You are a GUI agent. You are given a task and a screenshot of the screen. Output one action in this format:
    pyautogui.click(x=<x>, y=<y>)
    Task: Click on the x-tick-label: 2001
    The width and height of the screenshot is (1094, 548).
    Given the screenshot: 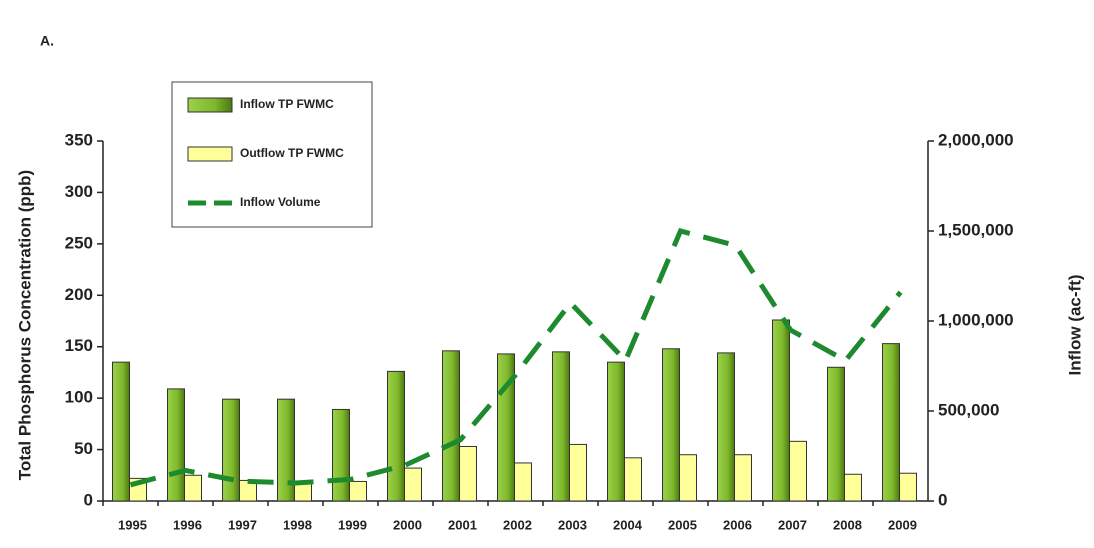 What is the action you would take?
    pyautogui.click(x=462, y=524)
    